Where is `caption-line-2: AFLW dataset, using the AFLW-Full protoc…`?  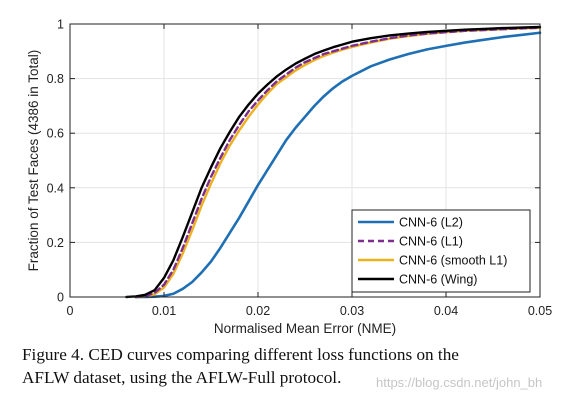
caption-line-2: AFLW dataset, using the AFLW-Full protoc… is located at coordinates (182, 377).